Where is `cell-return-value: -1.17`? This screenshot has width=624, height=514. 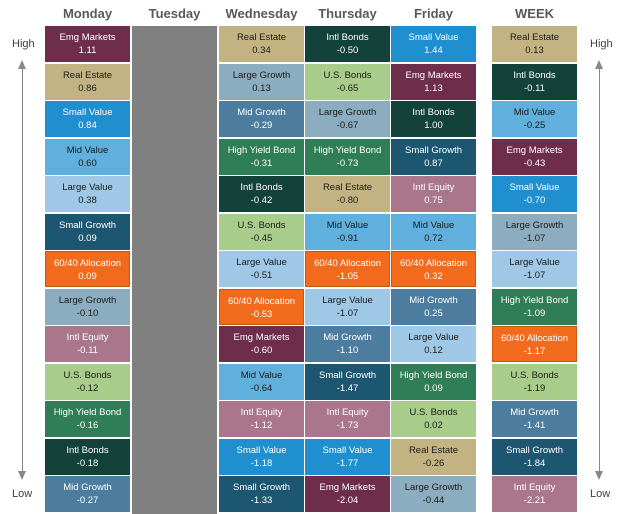
cell-return-value: -1.17 is located at coordinates (534, 351).